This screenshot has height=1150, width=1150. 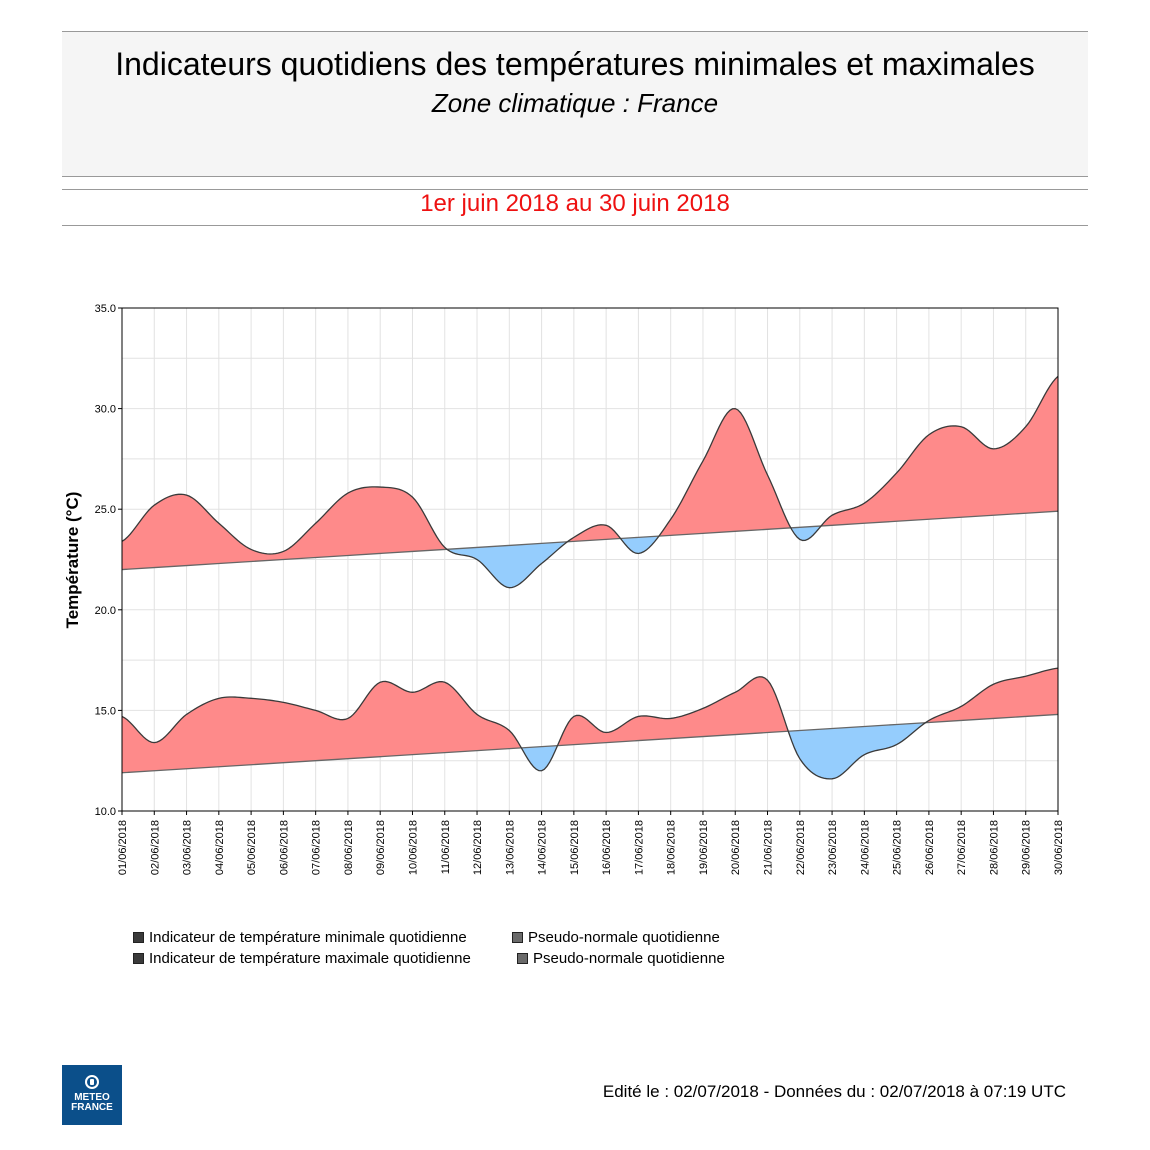 I want to click on x-tick-label: 06/06/2018, so click(x=284, y=847).